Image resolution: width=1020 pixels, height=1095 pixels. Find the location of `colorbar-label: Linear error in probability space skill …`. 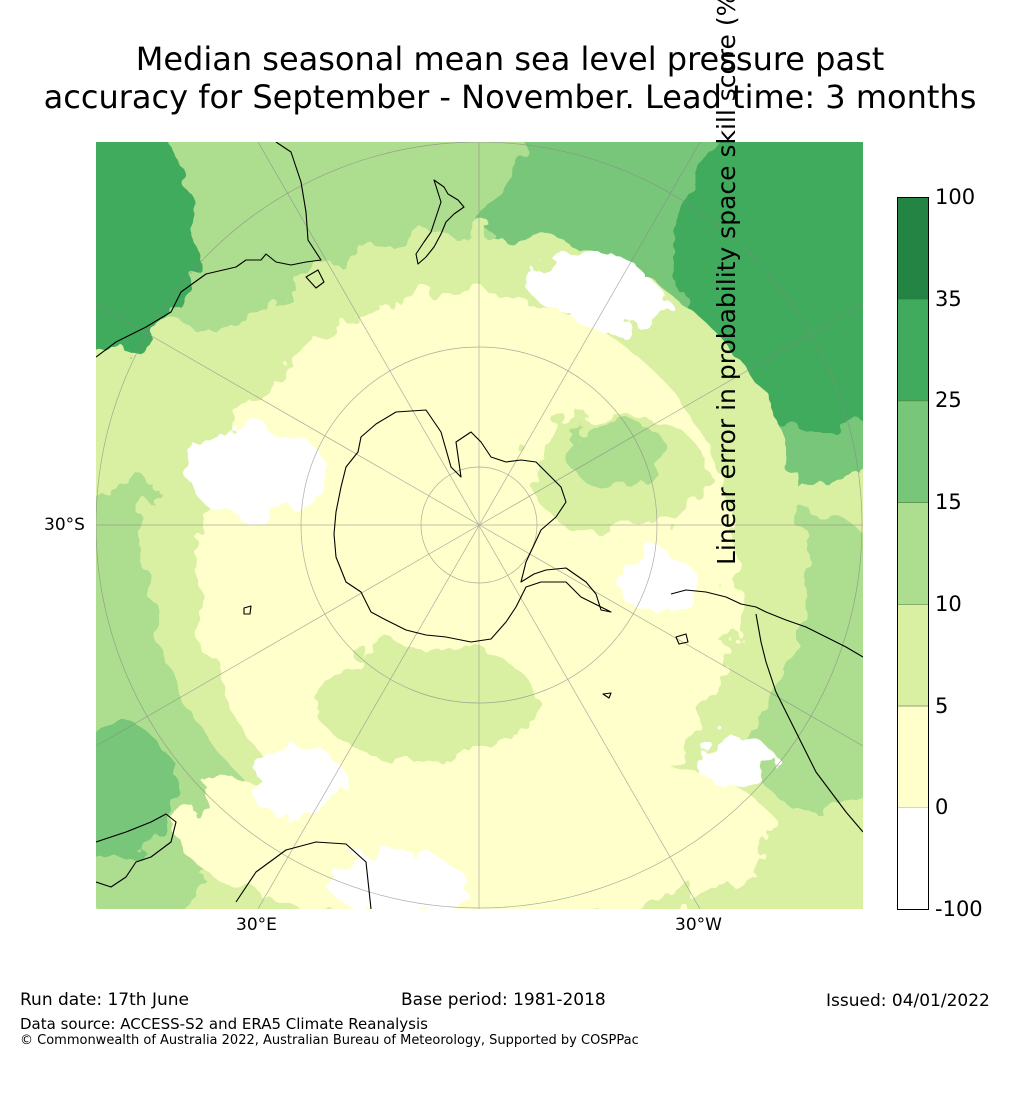

colorbar-label: Linear error in probability space skill … is located at coordinates (726, 282).